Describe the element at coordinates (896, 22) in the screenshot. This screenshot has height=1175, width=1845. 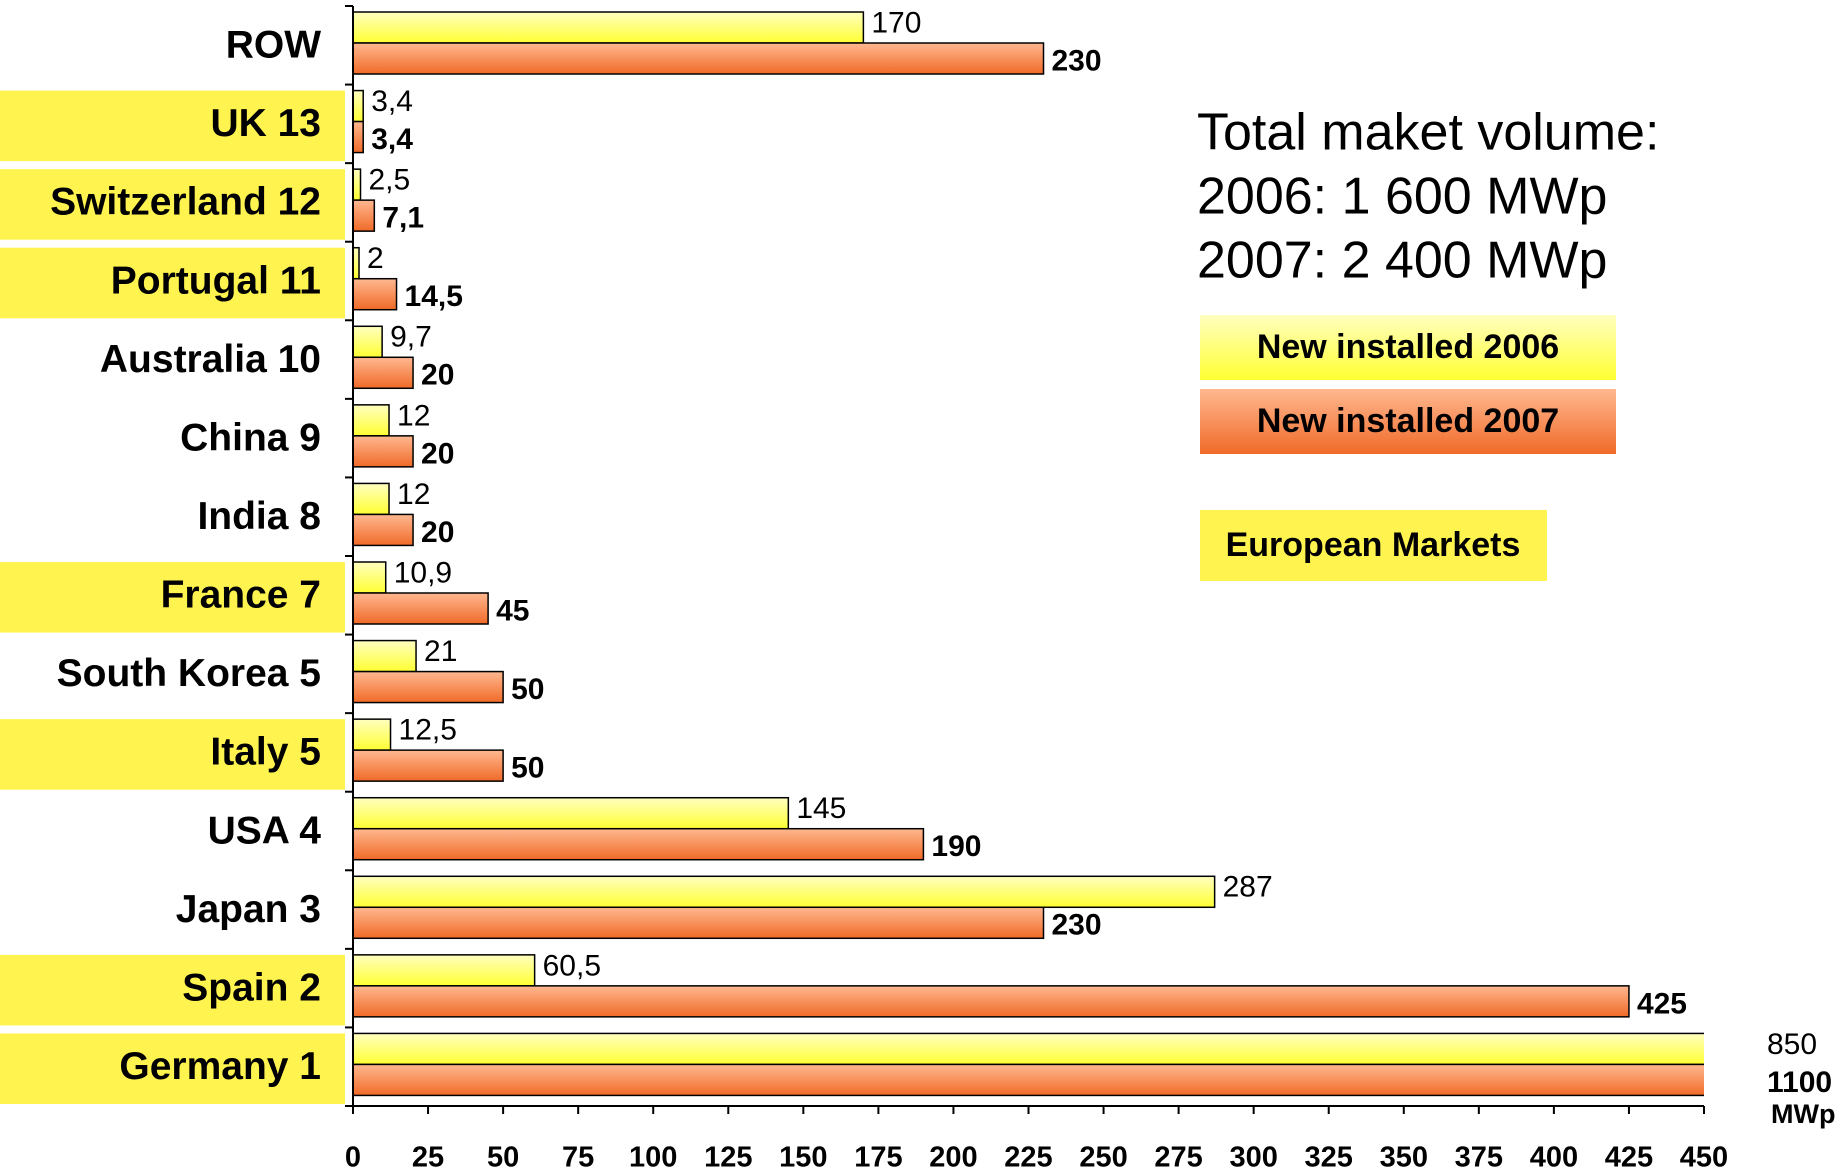
I see `value-label: 170` at that location.